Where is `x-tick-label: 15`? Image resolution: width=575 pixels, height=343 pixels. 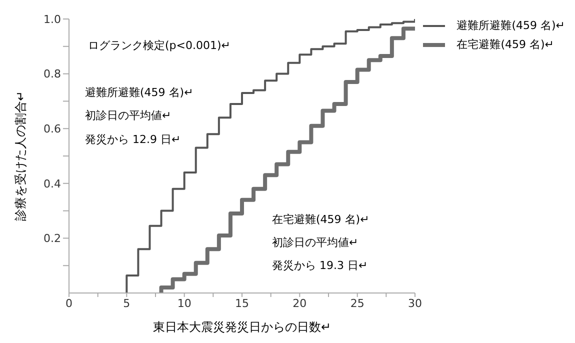
x-tick-label: 15 is located at coordinates (242, 303).